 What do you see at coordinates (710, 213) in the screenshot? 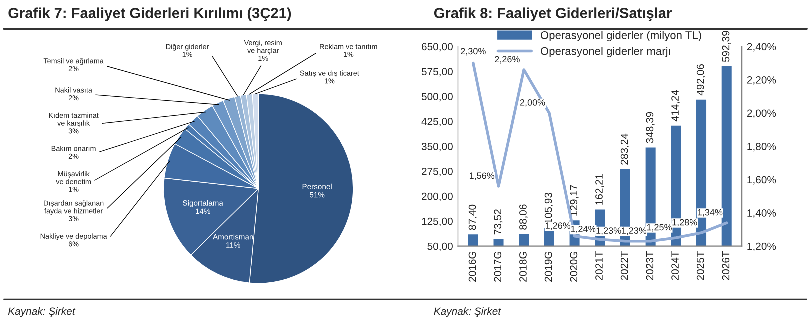
I see `data-label: 1,34%` at bounding box center [710, 213].